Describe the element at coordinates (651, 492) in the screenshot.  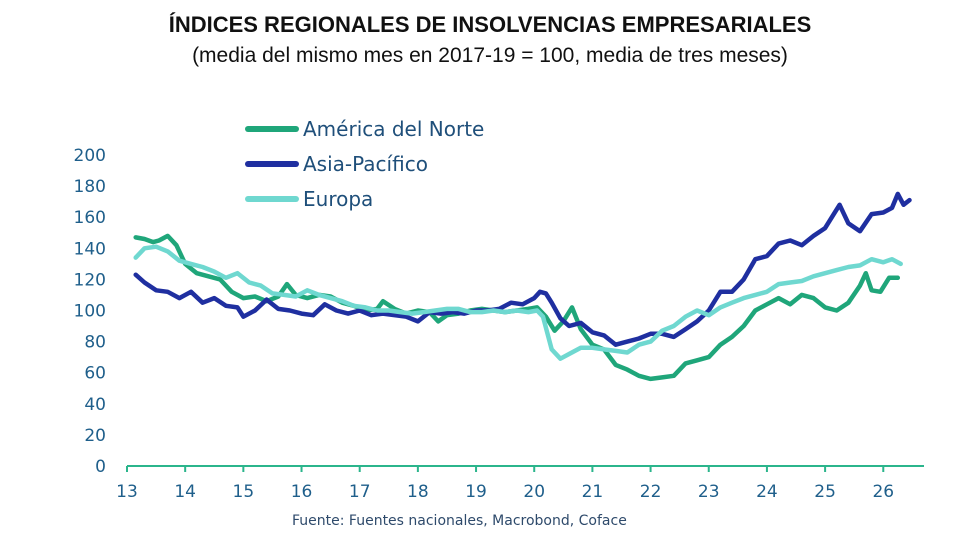
I see `x-tick-label: 22` at that location.